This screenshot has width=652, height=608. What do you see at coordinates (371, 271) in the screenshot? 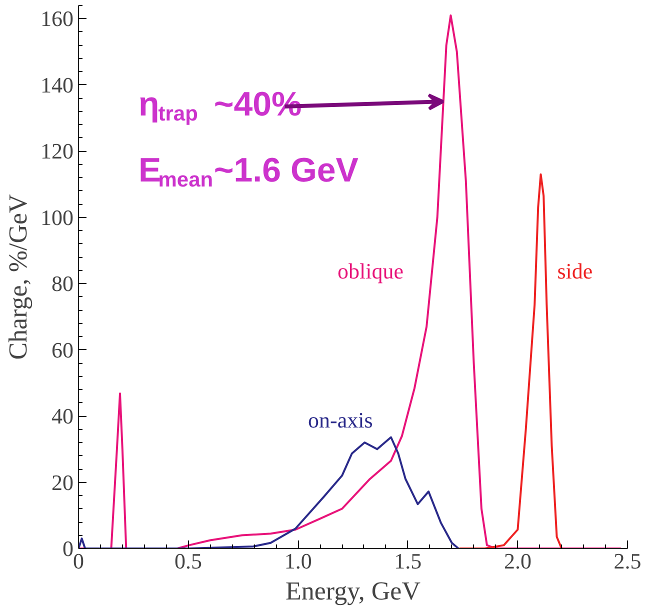
I see `series-label: oblique` at bounding box center [371, 271].